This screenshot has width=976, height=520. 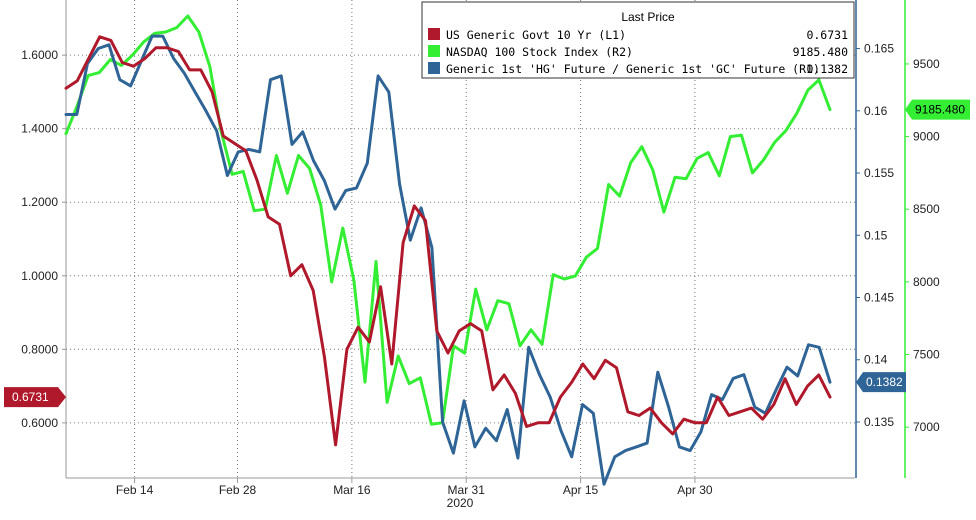 I want to click on right1-tick-label: 0.145, so click(x=879, y=298).